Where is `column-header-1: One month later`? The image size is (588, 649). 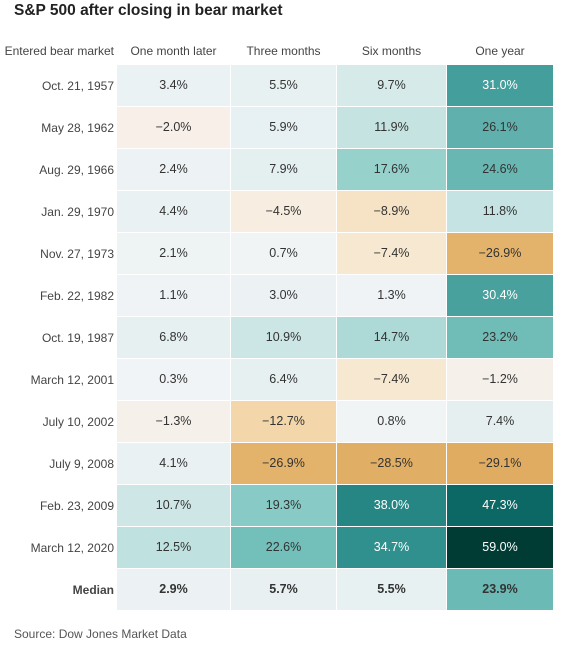 column-header-1: One month later is located at coordinates (173, 51).